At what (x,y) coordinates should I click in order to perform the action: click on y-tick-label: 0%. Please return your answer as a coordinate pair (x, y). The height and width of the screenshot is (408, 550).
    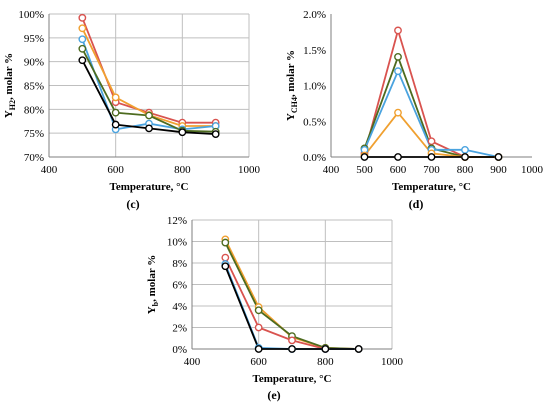
    Looking at the image, I should click on (179, 350).